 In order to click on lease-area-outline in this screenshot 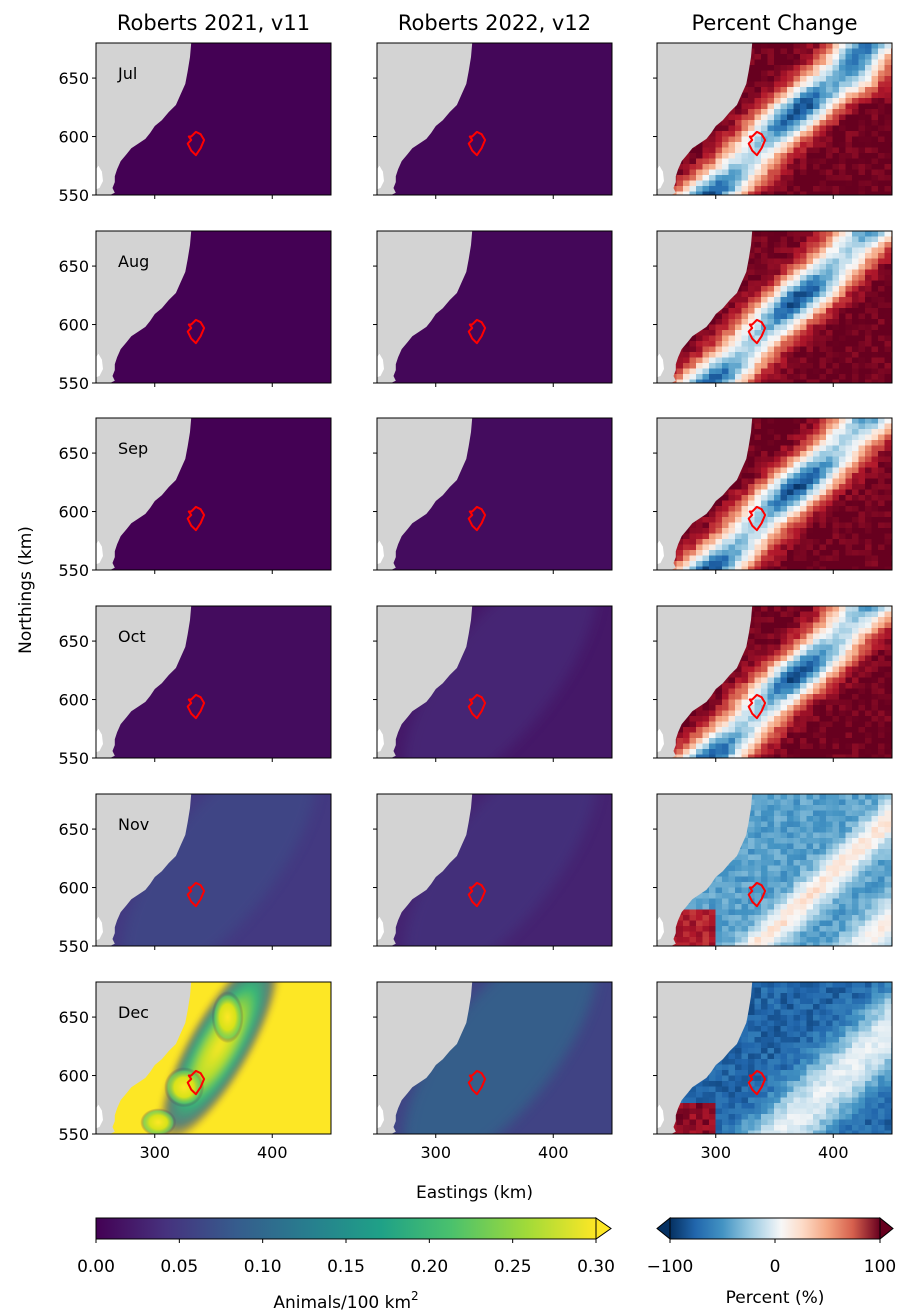, I will do `click(477, 143)`.